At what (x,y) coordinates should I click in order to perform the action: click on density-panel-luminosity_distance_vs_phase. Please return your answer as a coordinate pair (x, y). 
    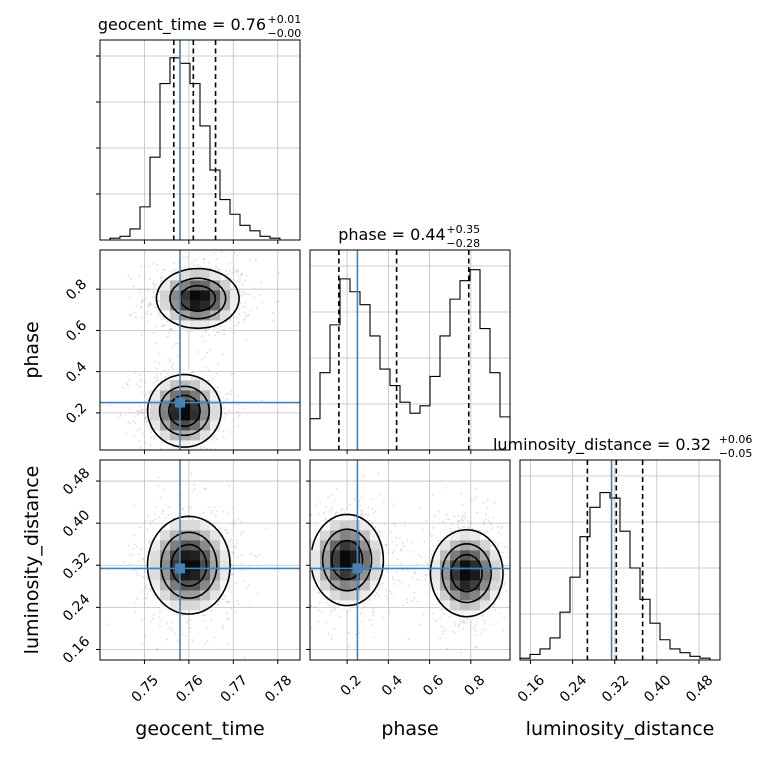
    Looking at the image, I should click on (392, 565).